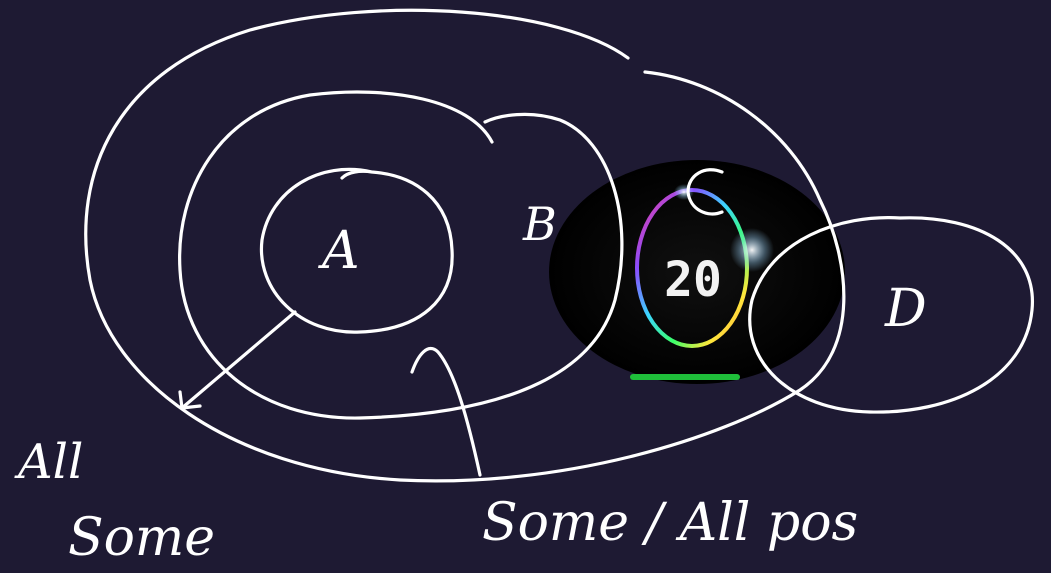 This screenshot has height=573, width=1051. I want to click on label-a: A, so click(339, 251).